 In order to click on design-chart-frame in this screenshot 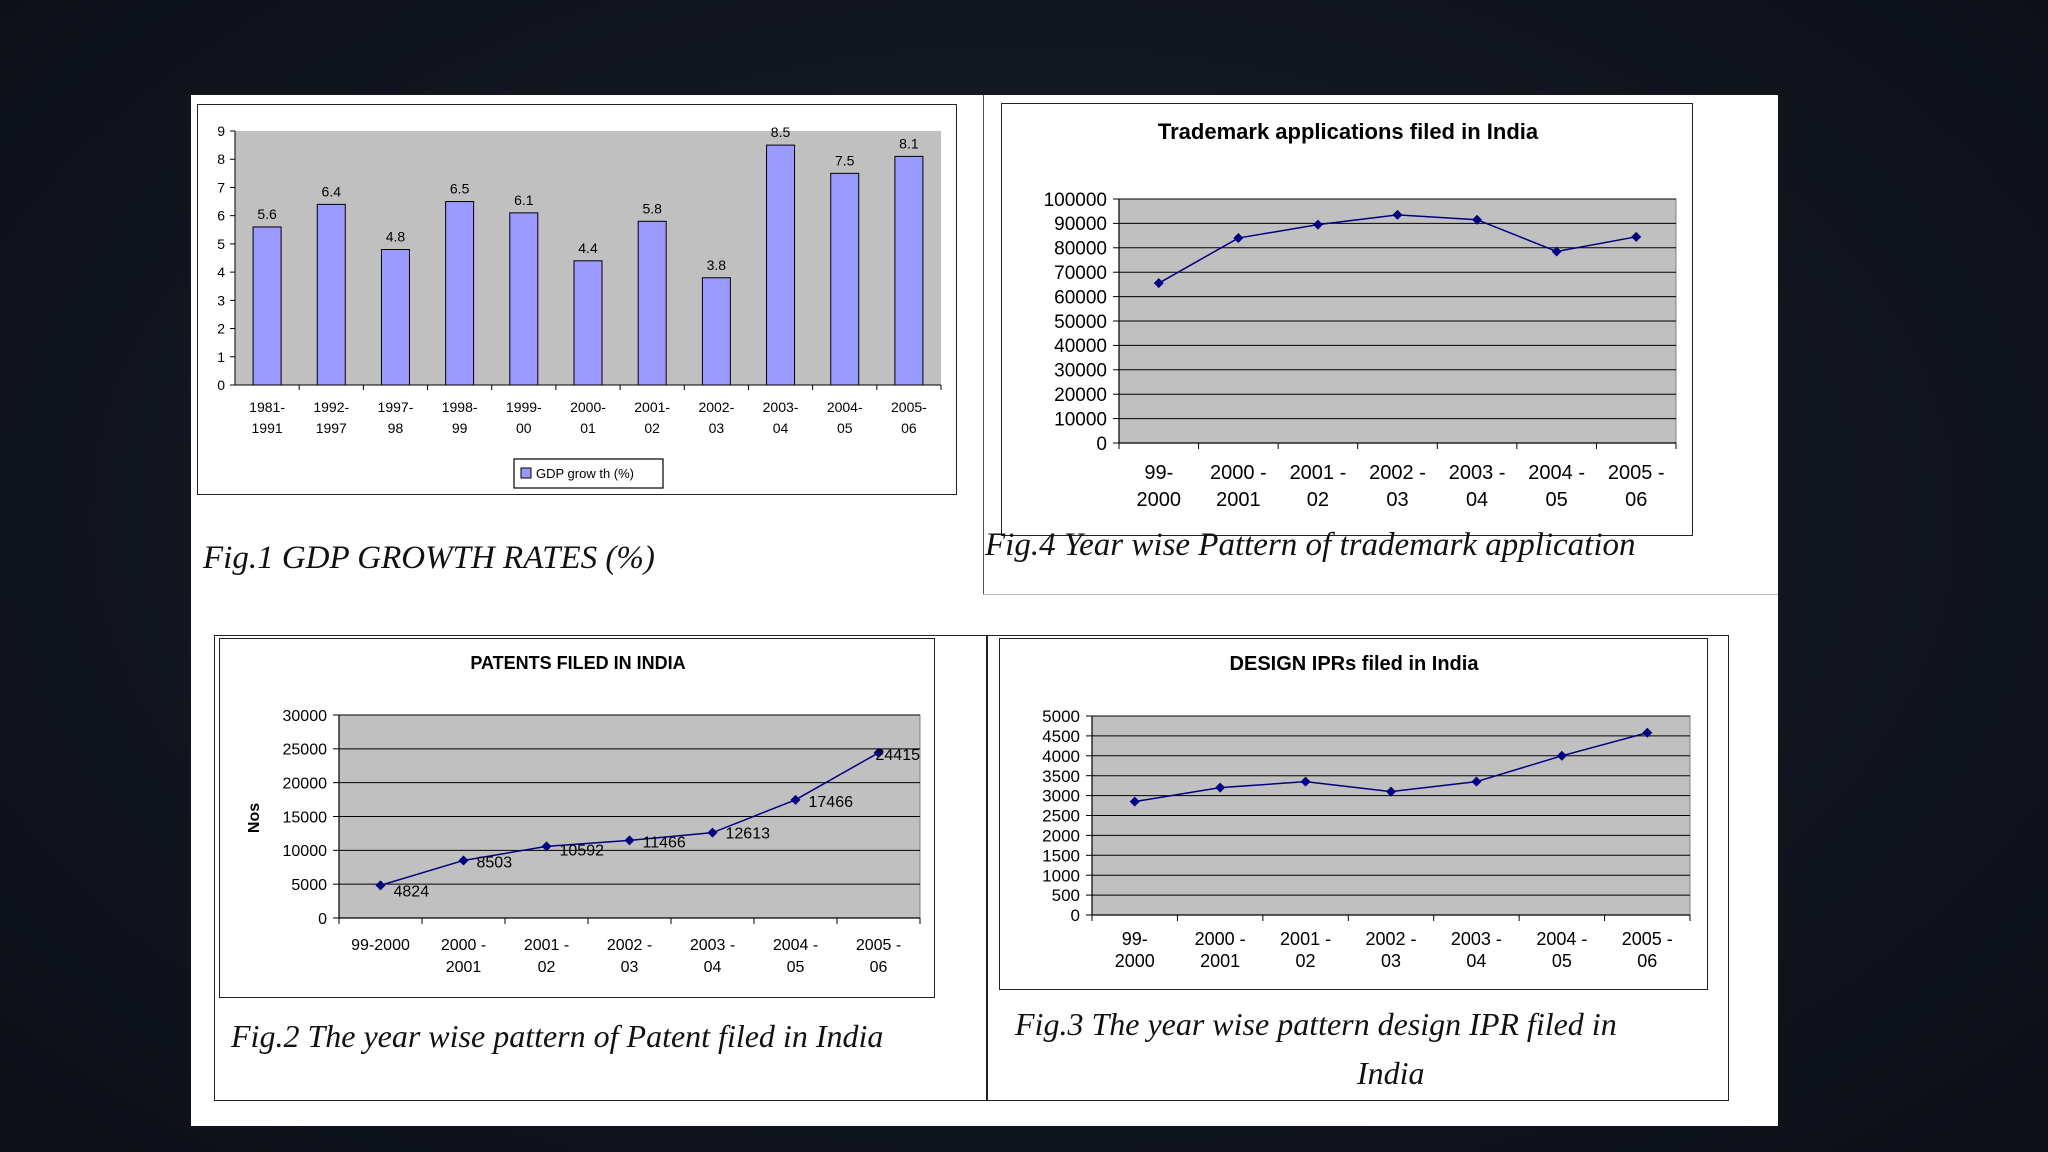, I will do `click(1353, 814)`.